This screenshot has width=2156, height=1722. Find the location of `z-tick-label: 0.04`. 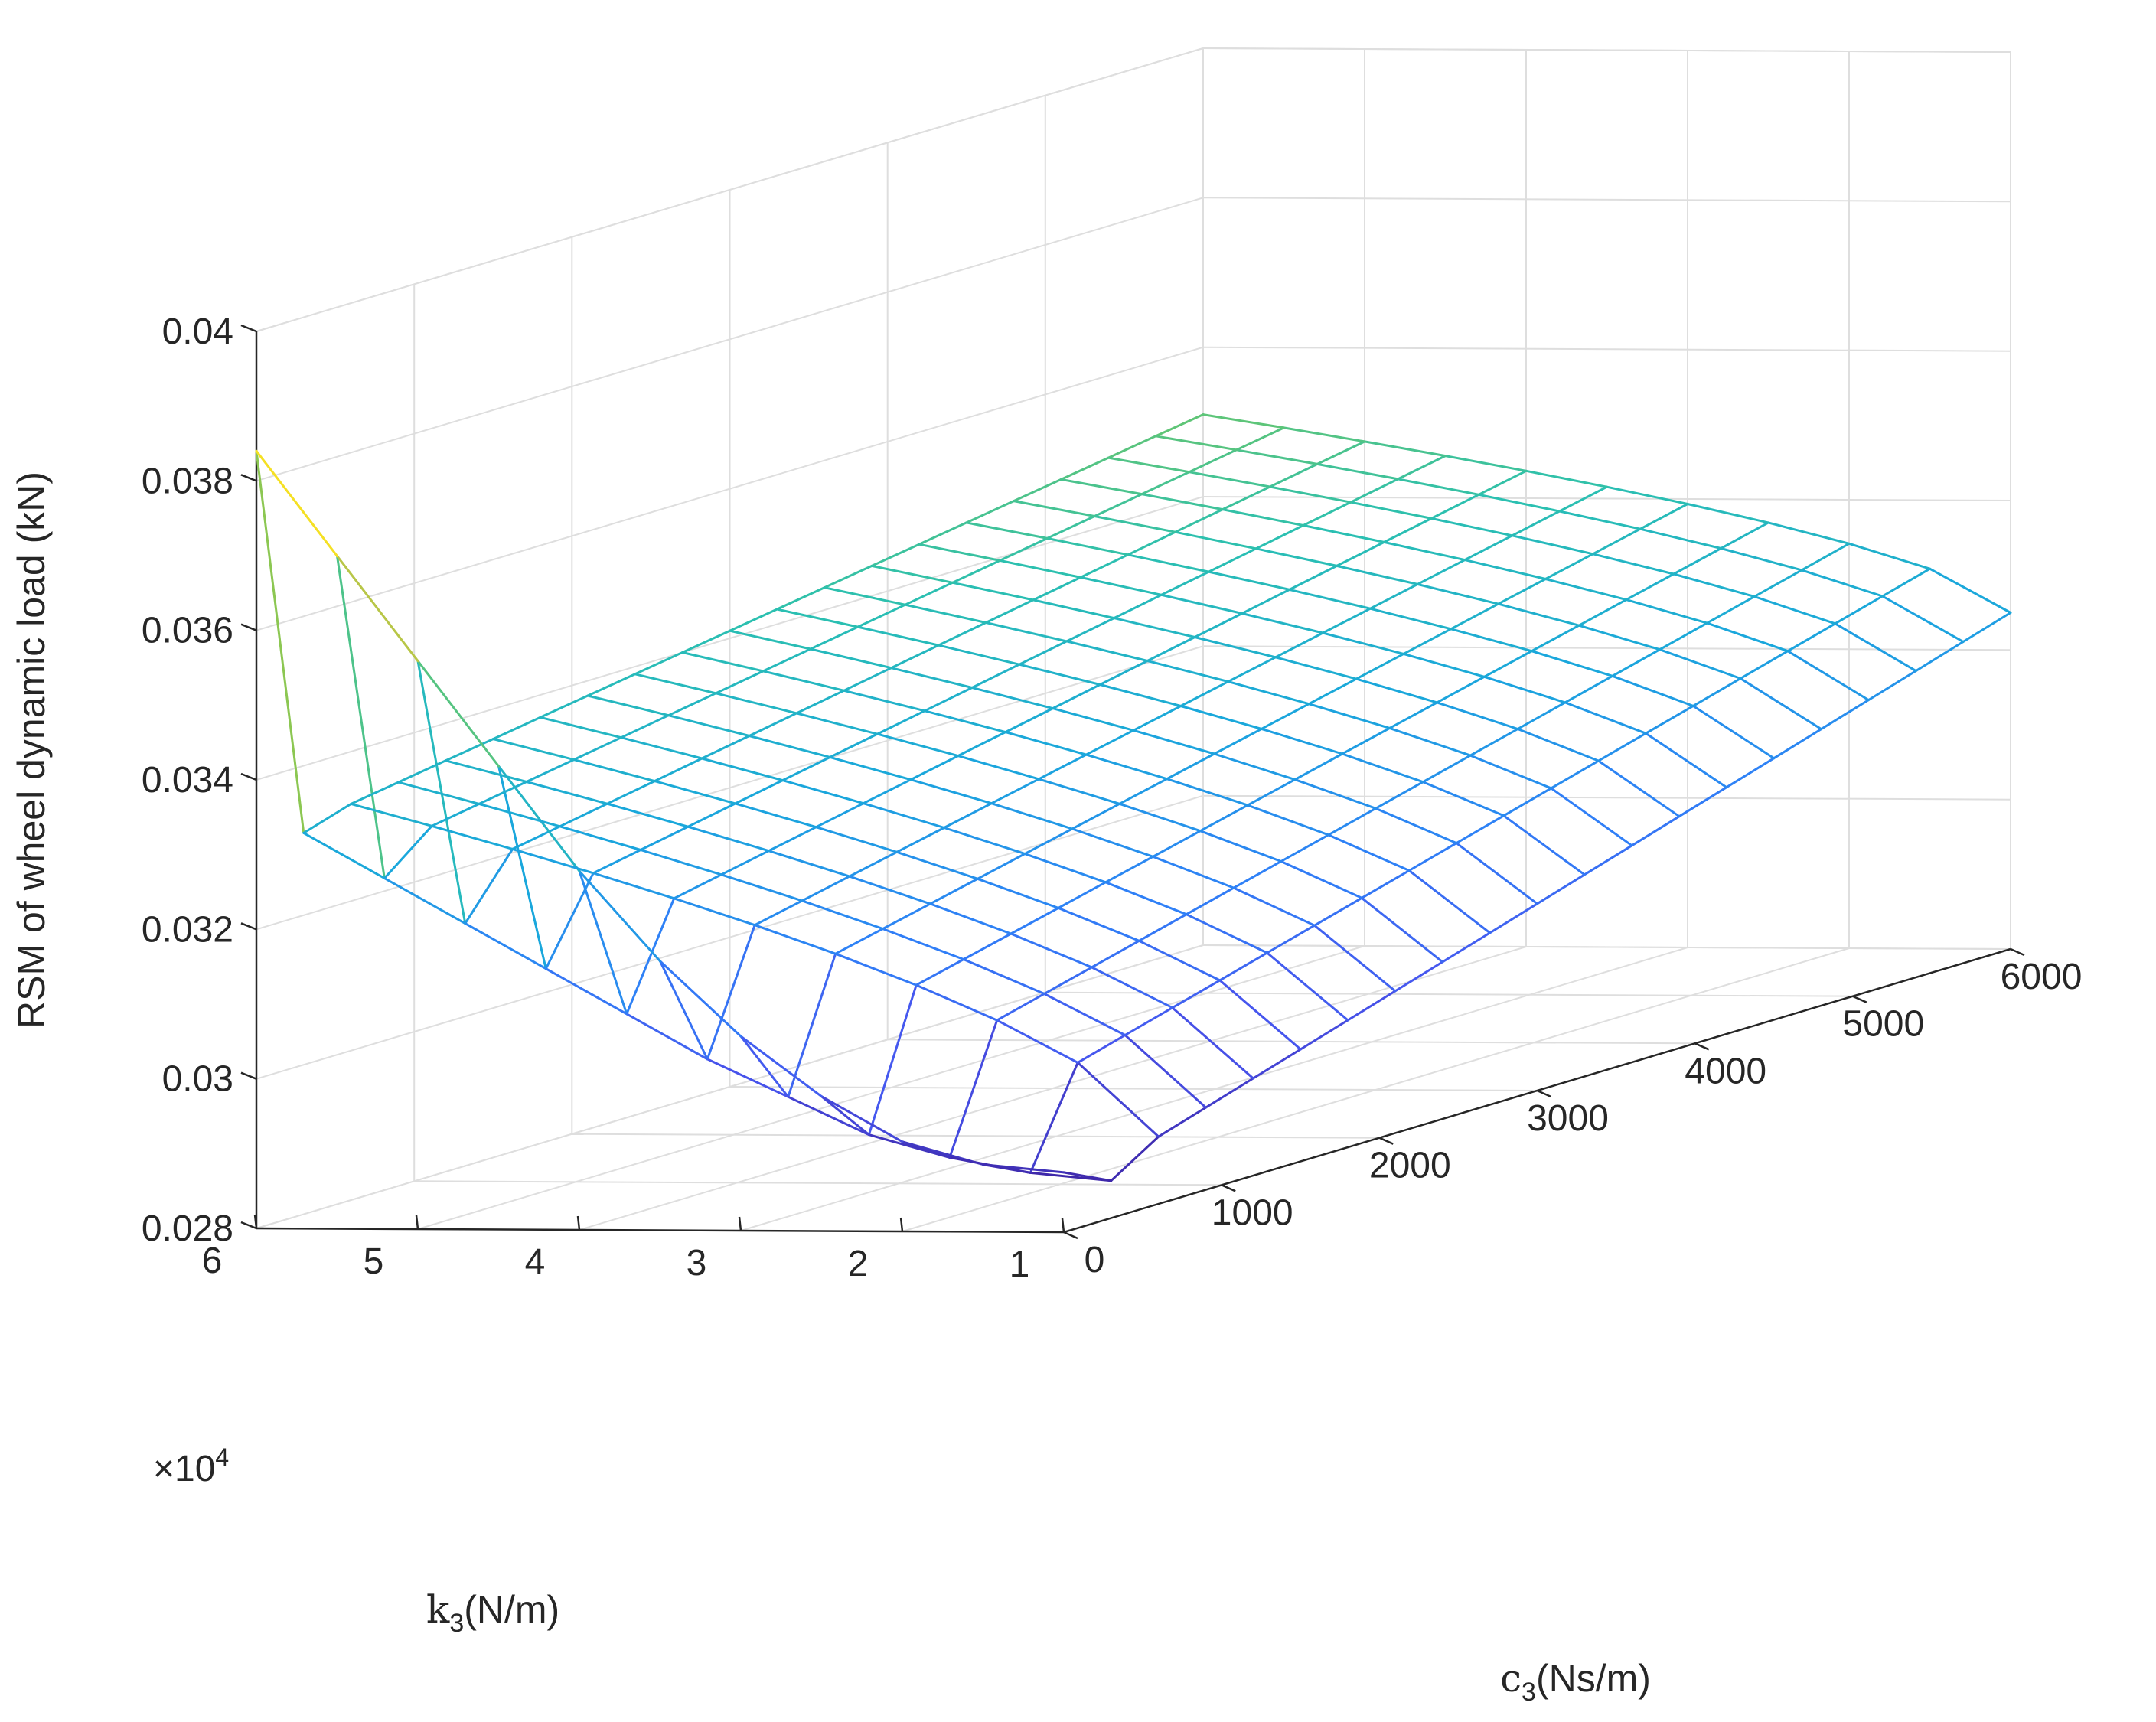

z-tick-label: 0.04 is located at coordinates (197, 331).